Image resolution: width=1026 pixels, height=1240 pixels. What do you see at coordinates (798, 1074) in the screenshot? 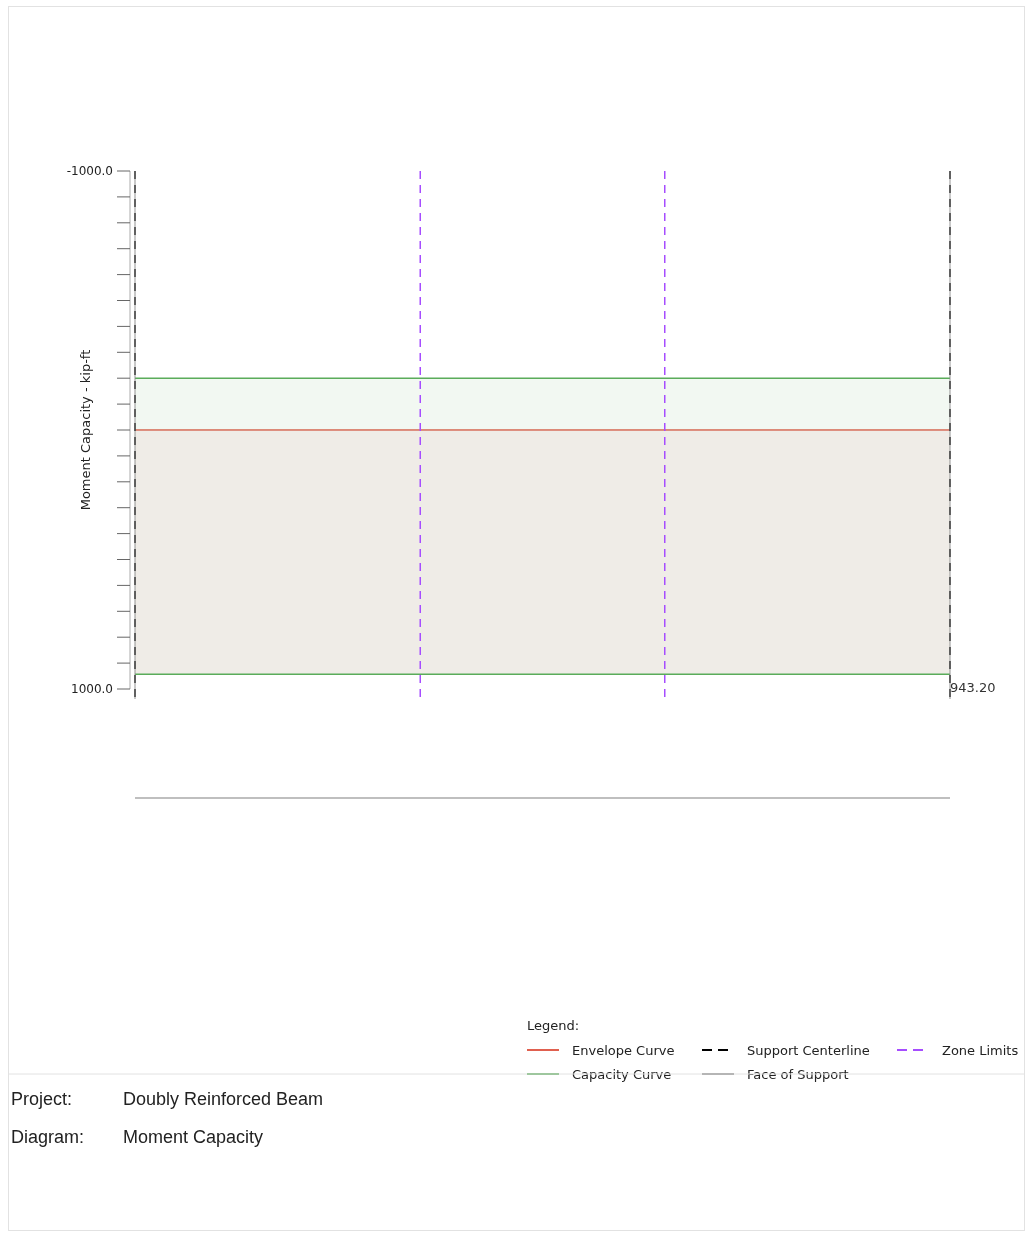
I see `text: Face of Support` at bounding box center [798, 1074].